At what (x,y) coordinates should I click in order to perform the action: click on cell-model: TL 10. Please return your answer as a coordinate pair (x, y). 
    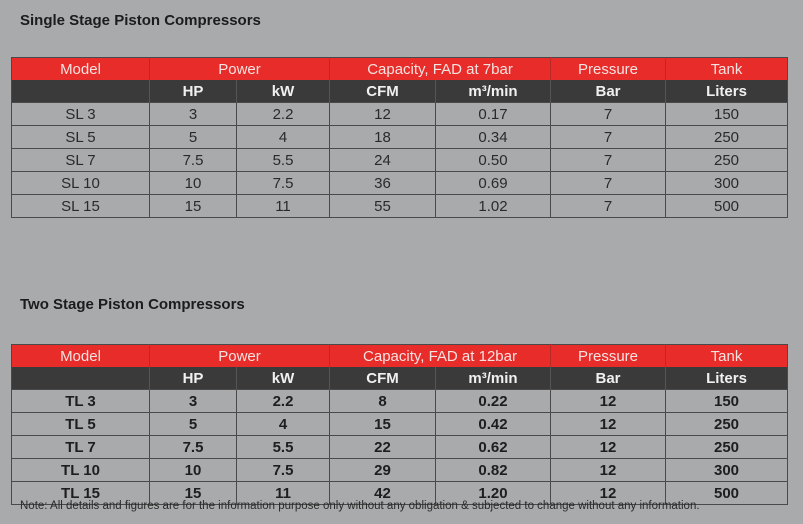
    Looking at the image, I should click on (80, 470).